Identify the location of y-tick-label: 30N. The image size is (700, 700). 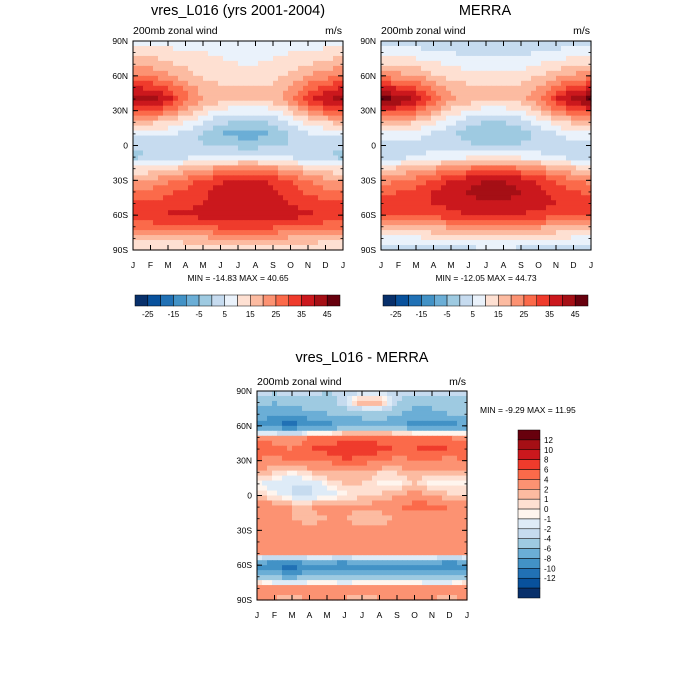
(368, 111).